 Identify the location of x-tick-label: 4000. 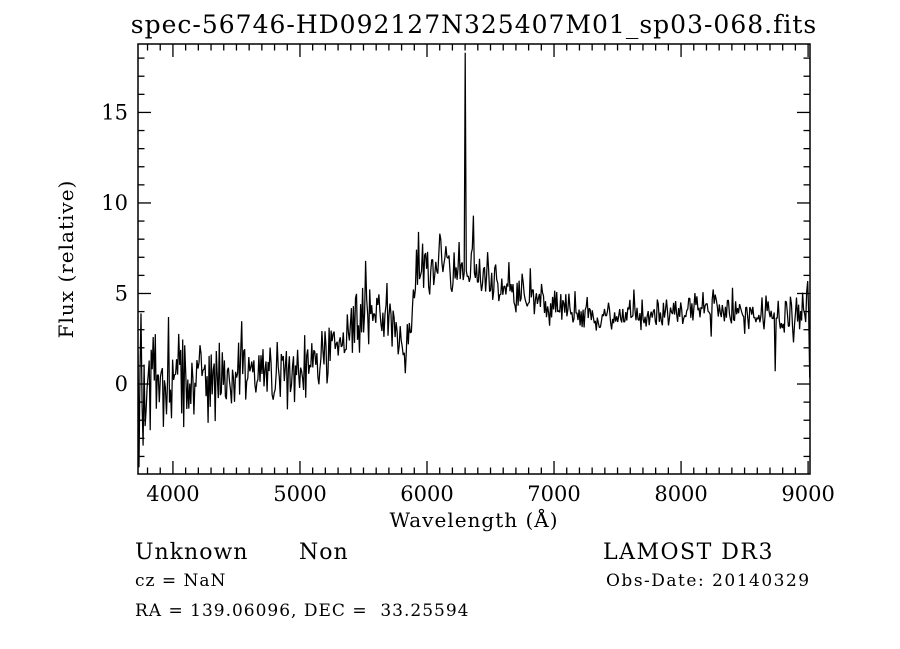
(172, 494).